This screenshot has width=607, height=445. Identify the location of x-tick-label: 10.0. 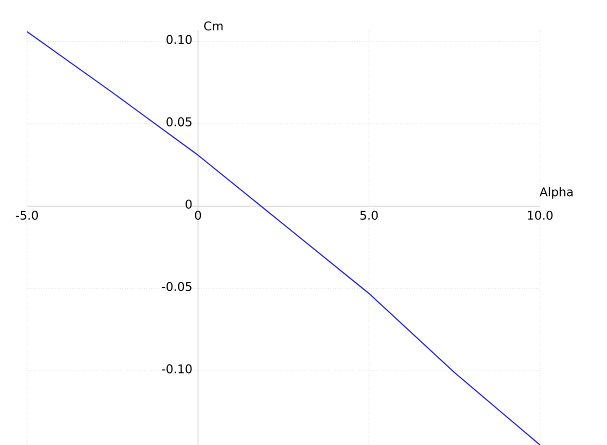
(540, 215).